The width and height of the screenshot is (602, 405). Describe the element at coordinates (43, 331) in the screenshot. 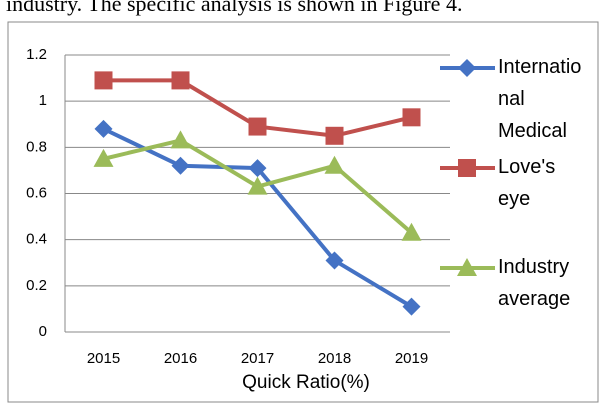

I see `y-tick-label: 0` at that location.